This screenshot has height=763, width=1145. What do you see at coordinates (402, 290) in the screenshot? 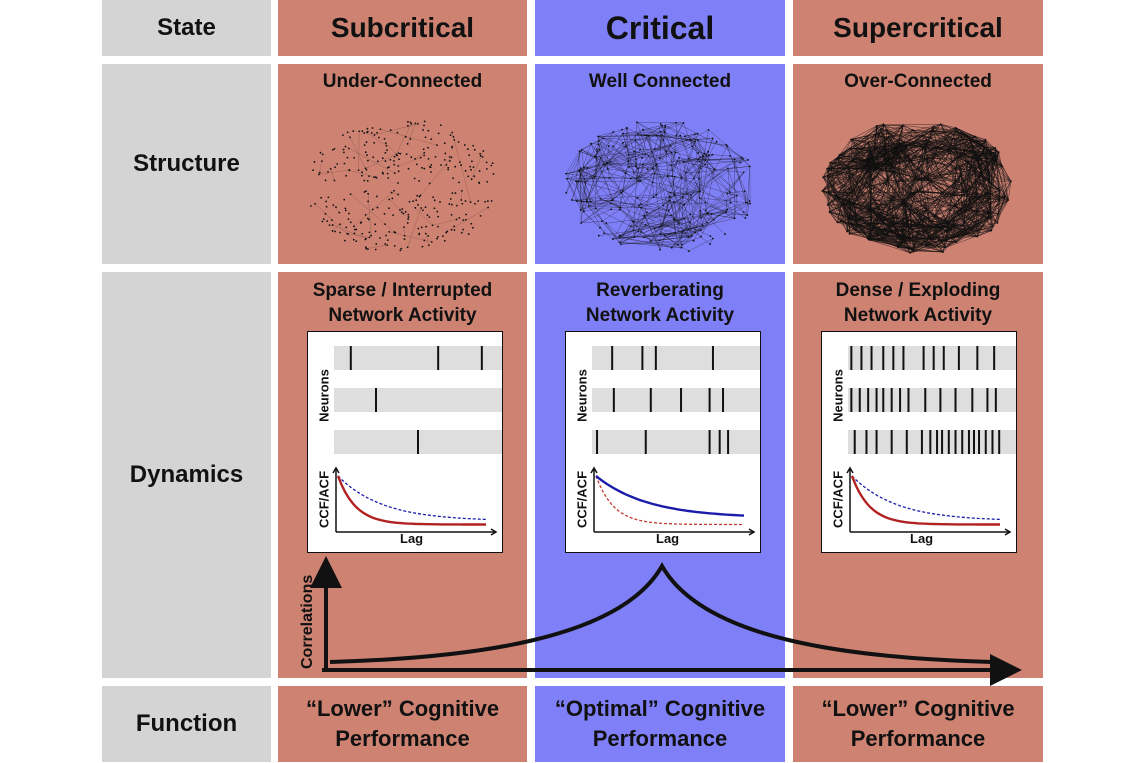
I see `dynamics-label-line1: Sparse / Interrupted` at bounding box center [402, 290].